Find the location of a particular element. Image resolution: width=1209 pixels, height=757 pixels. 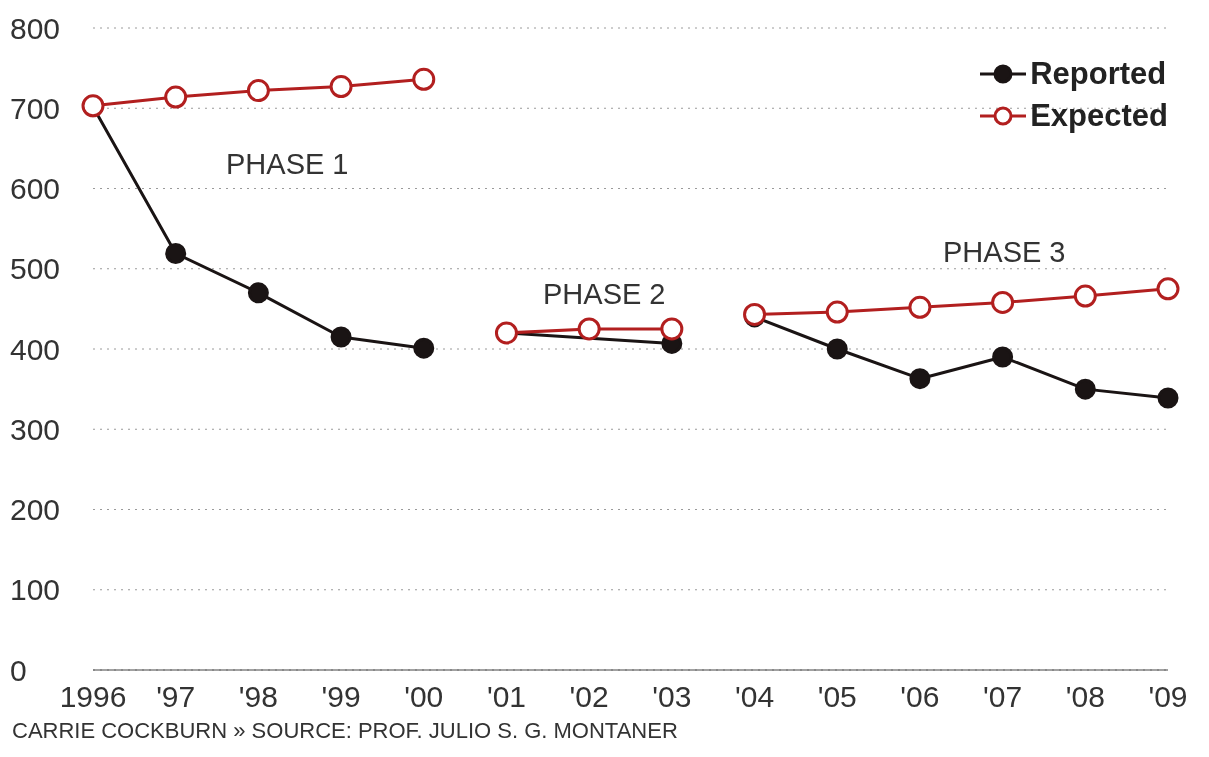

x-tick-label: '04 is located at coordinates (754, 697).